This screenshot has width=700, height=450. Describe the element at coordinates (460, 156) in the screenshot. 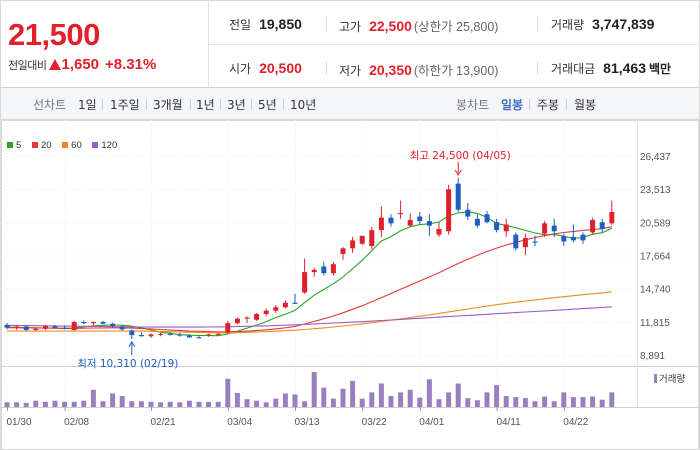

I see `max-annotation: 최고 24,500 (04/05)` at that location.